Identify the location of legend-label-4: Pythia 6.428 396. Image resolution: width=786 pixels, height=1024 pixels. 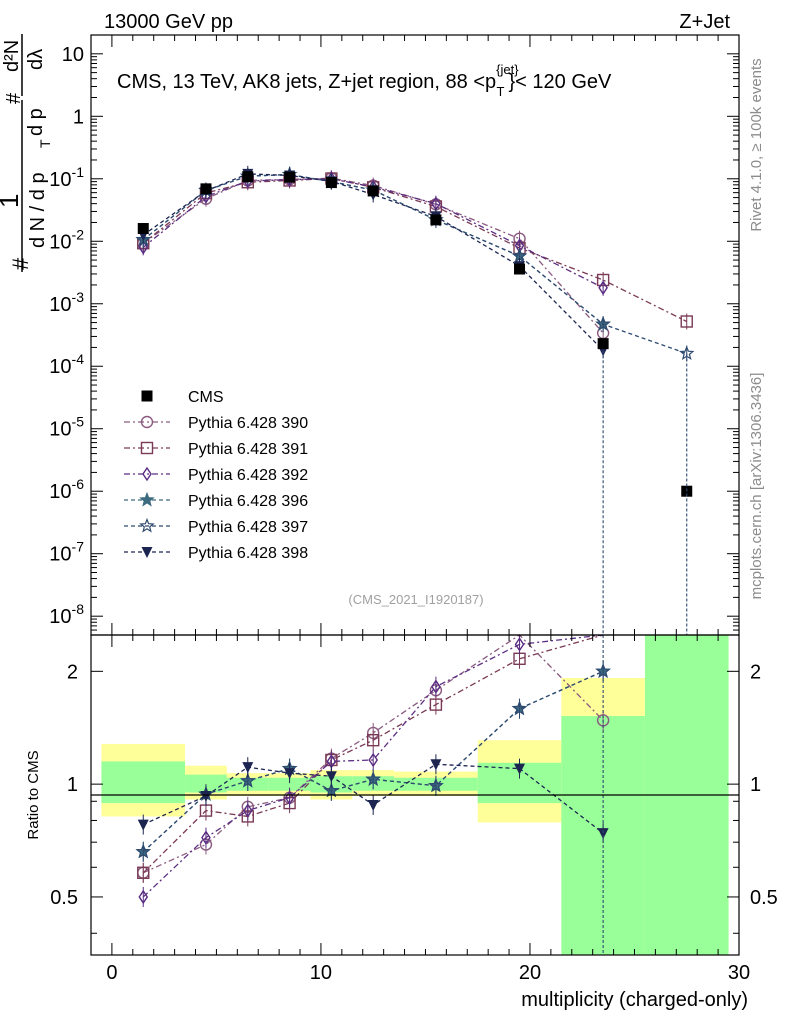
(248, 501).